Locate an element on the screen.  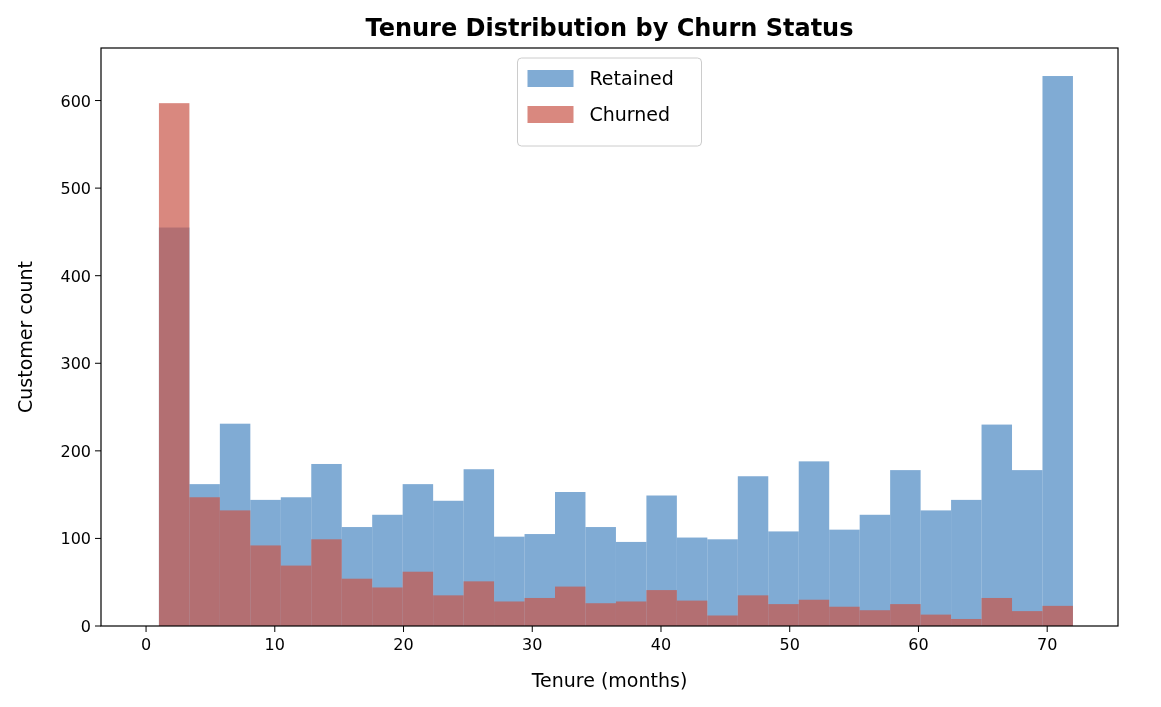
x-tick-label: 10 is located at coordinates (274, 644).